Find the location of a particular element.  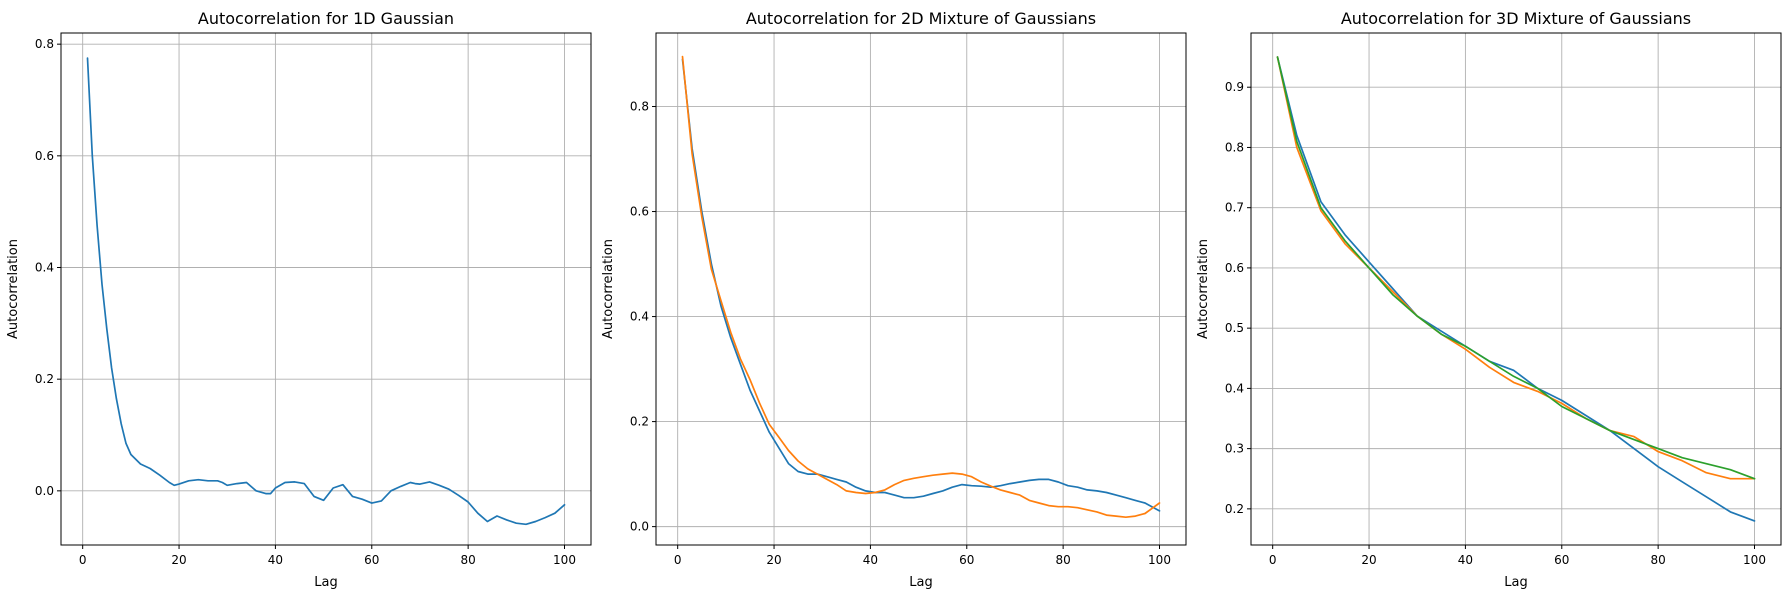

y-tick-label: 0.3 is located at coordinates (1234, 449).